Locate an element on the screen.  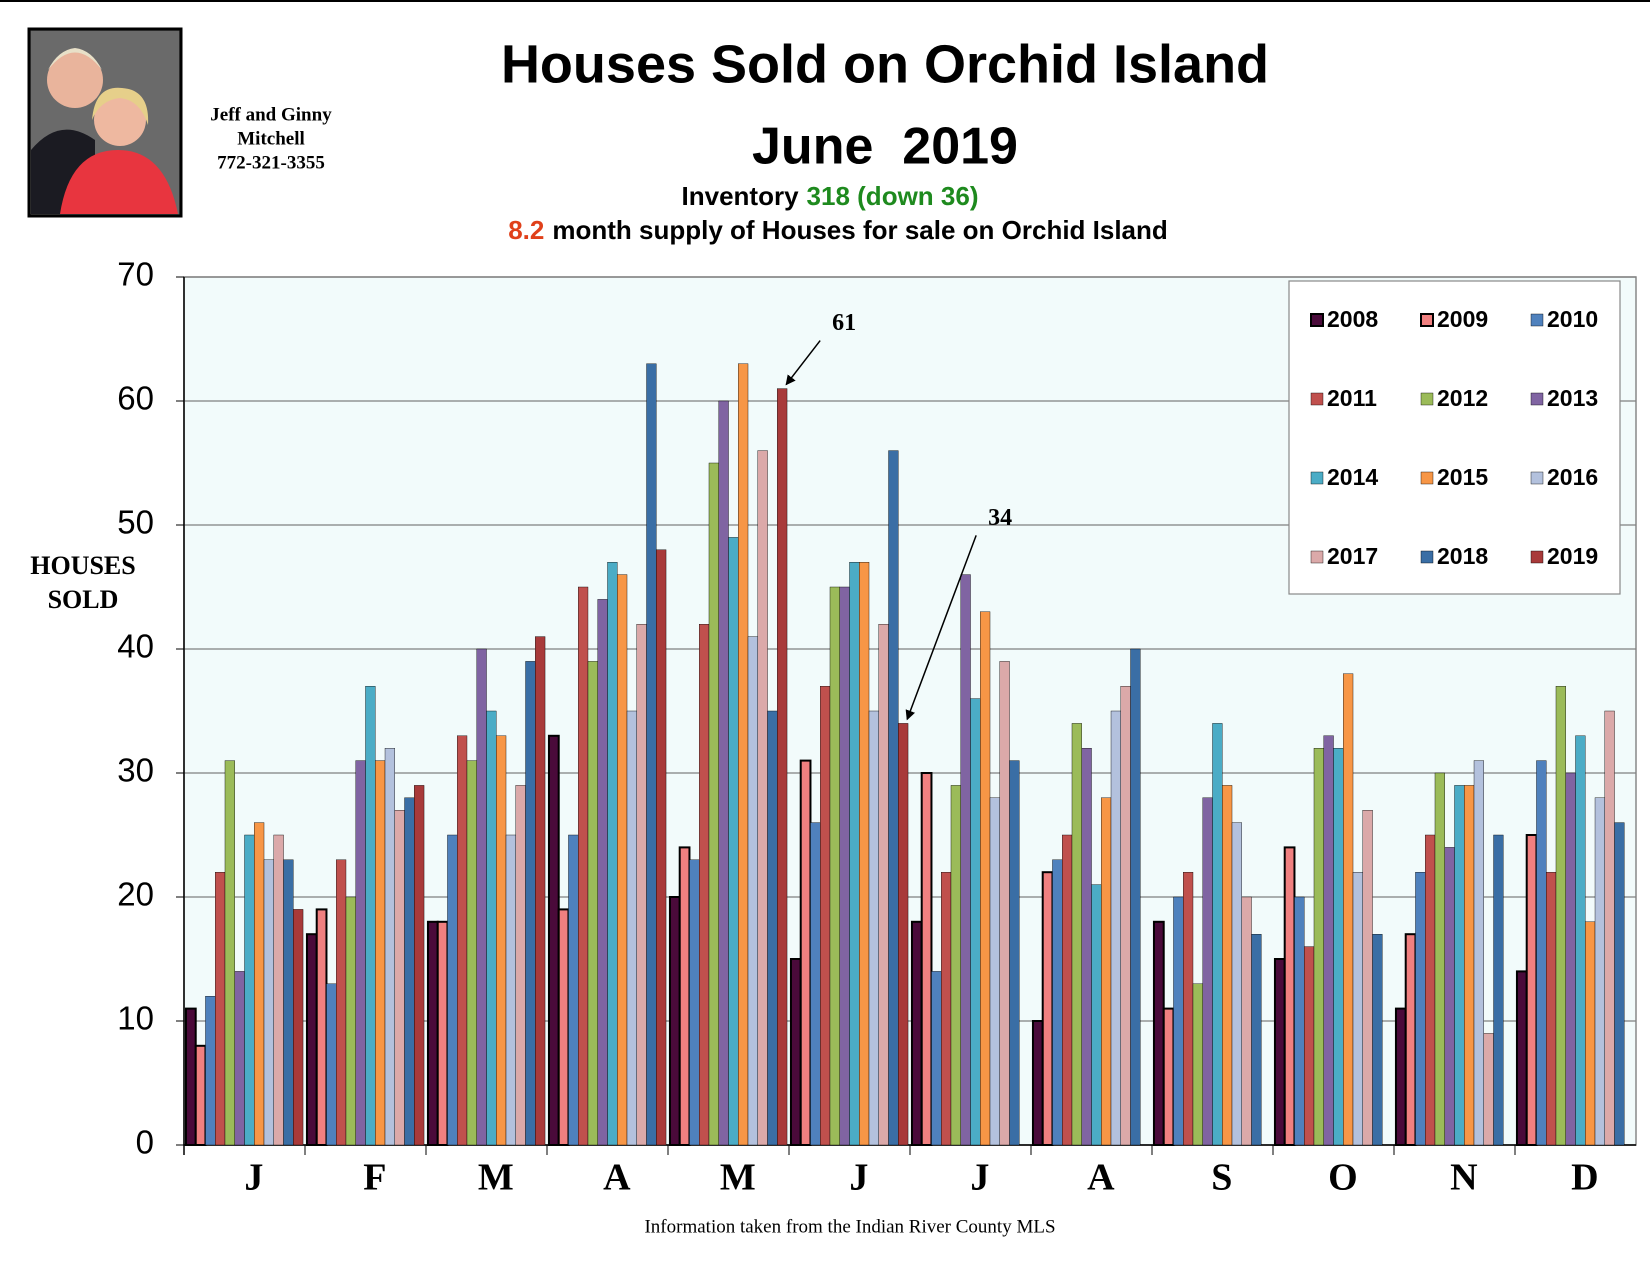
legend-label: 2008 is located at coordinates (1352, 319).